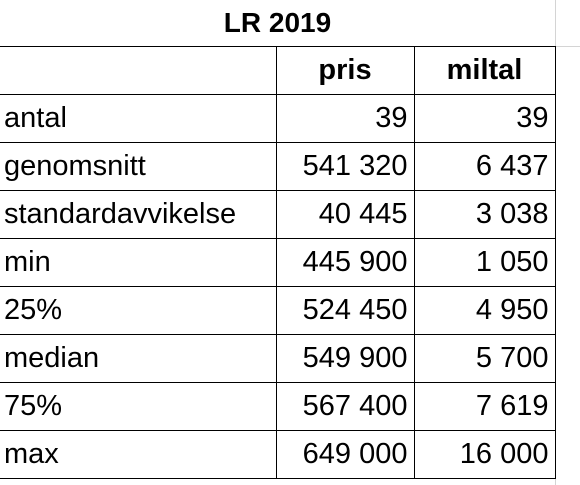  Describe the element at coordinates (555, 242) in the screenshot. I see `gridline` at that location.